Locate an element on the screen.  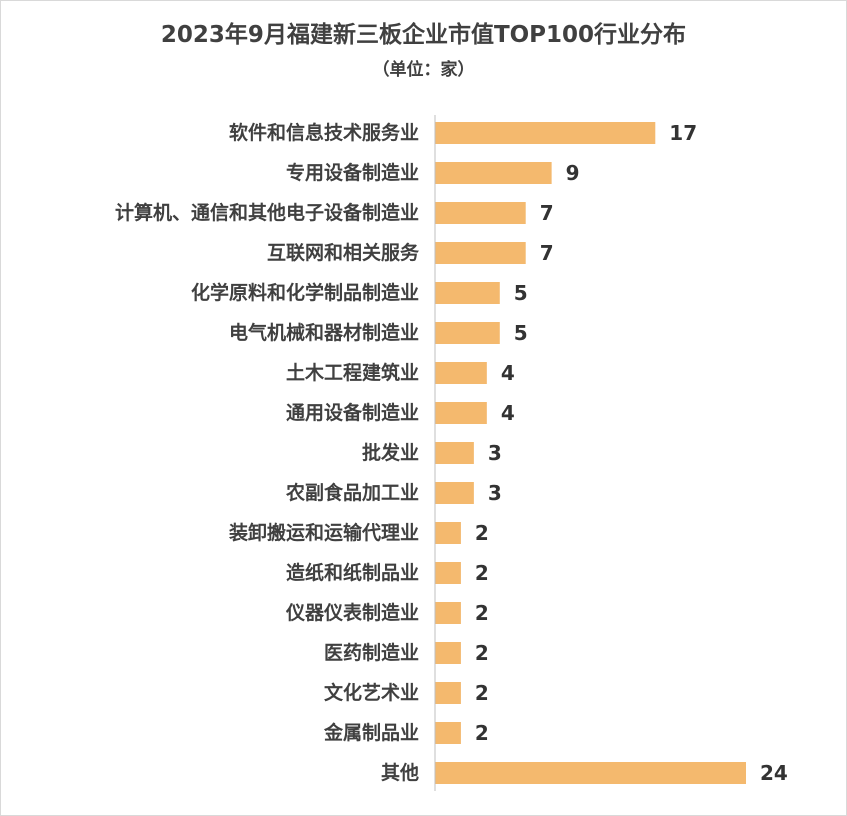
category-label: 互联网和相关服务 is located at coordinates (343, 252).